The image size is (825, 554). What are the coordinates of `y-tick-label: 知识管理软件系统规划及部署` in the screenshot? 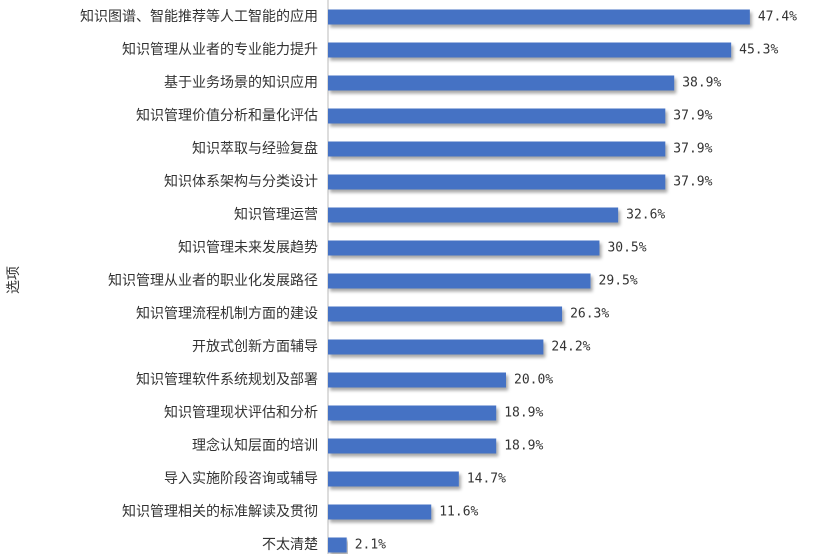 It's located at (227, 379).